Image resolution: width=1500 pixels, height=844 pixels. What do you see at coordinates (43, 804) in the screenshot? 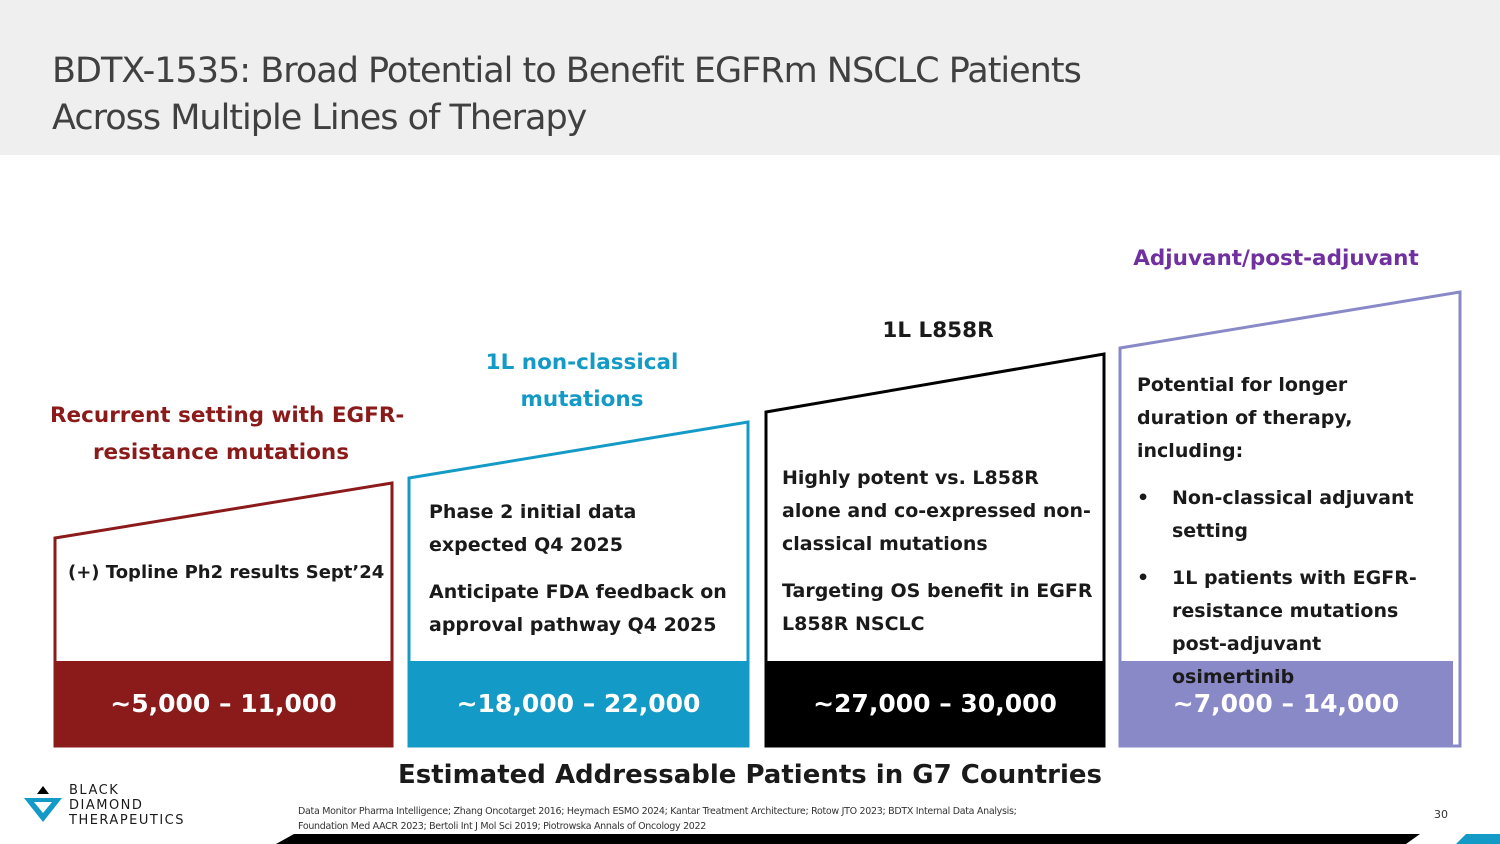
I see `diamond-logo-icon` at bounding box center [43, 804].